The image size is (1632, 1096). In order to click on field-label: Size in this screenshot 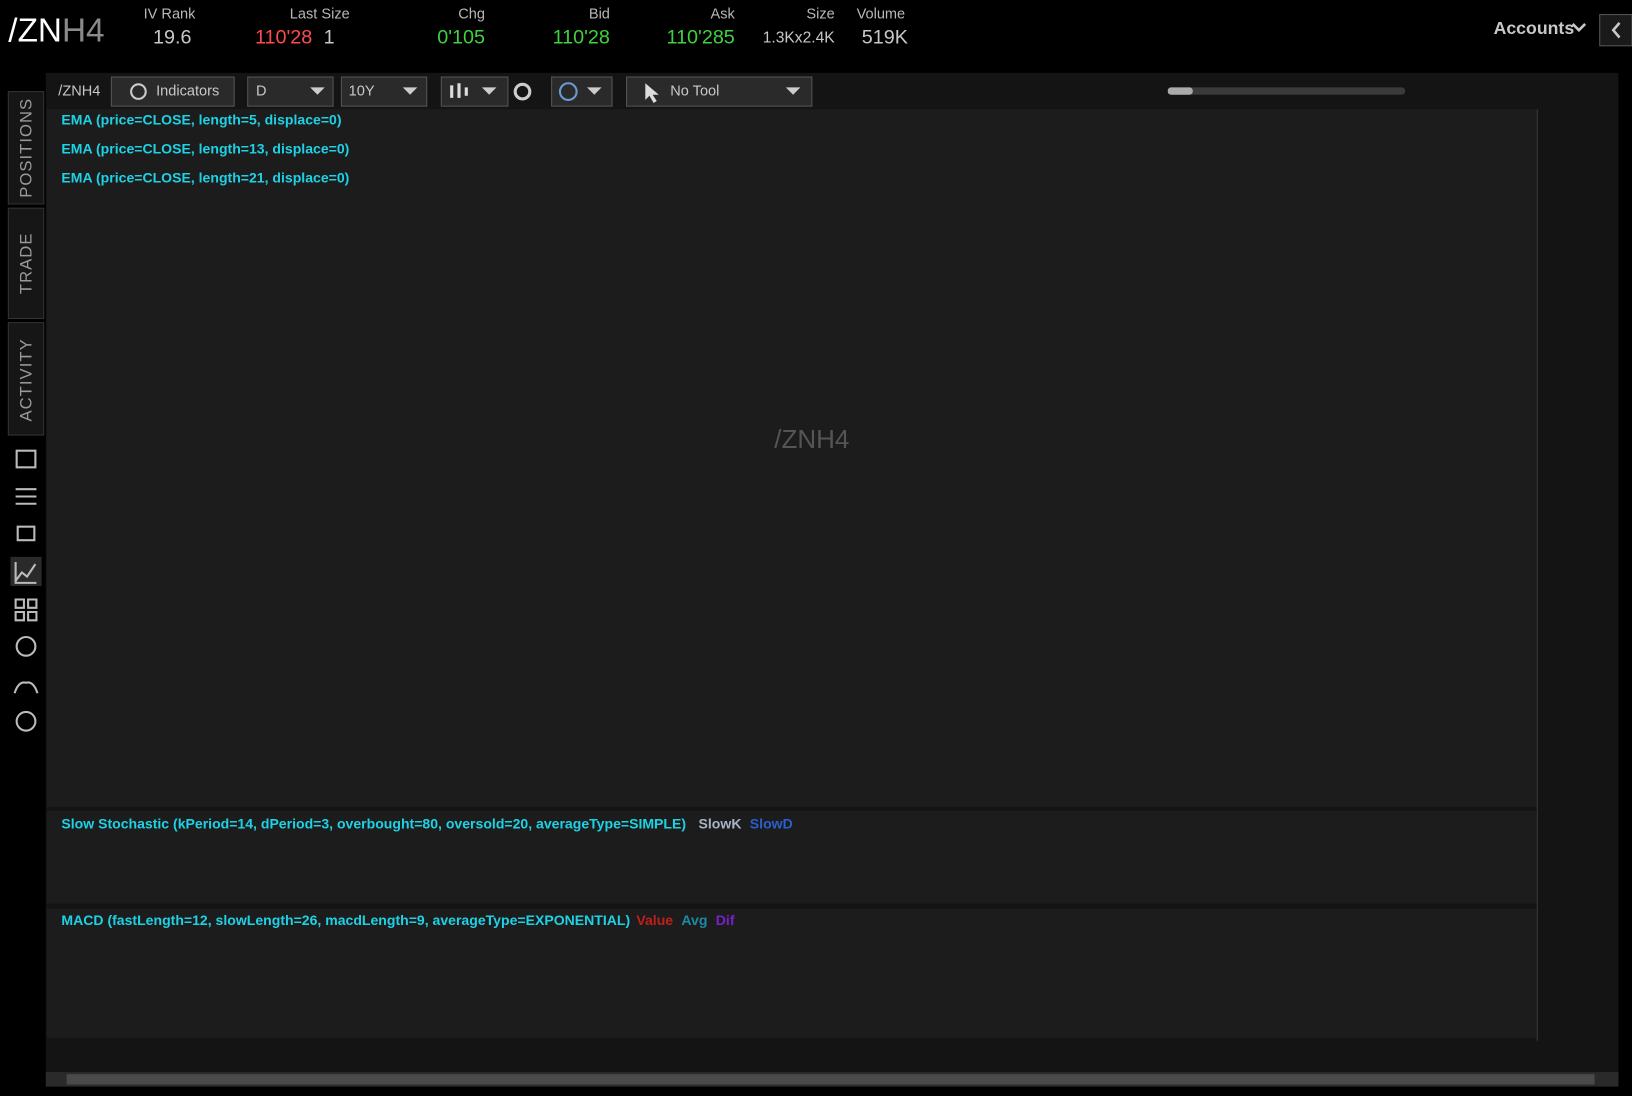, I will do `click(820, 14)`.